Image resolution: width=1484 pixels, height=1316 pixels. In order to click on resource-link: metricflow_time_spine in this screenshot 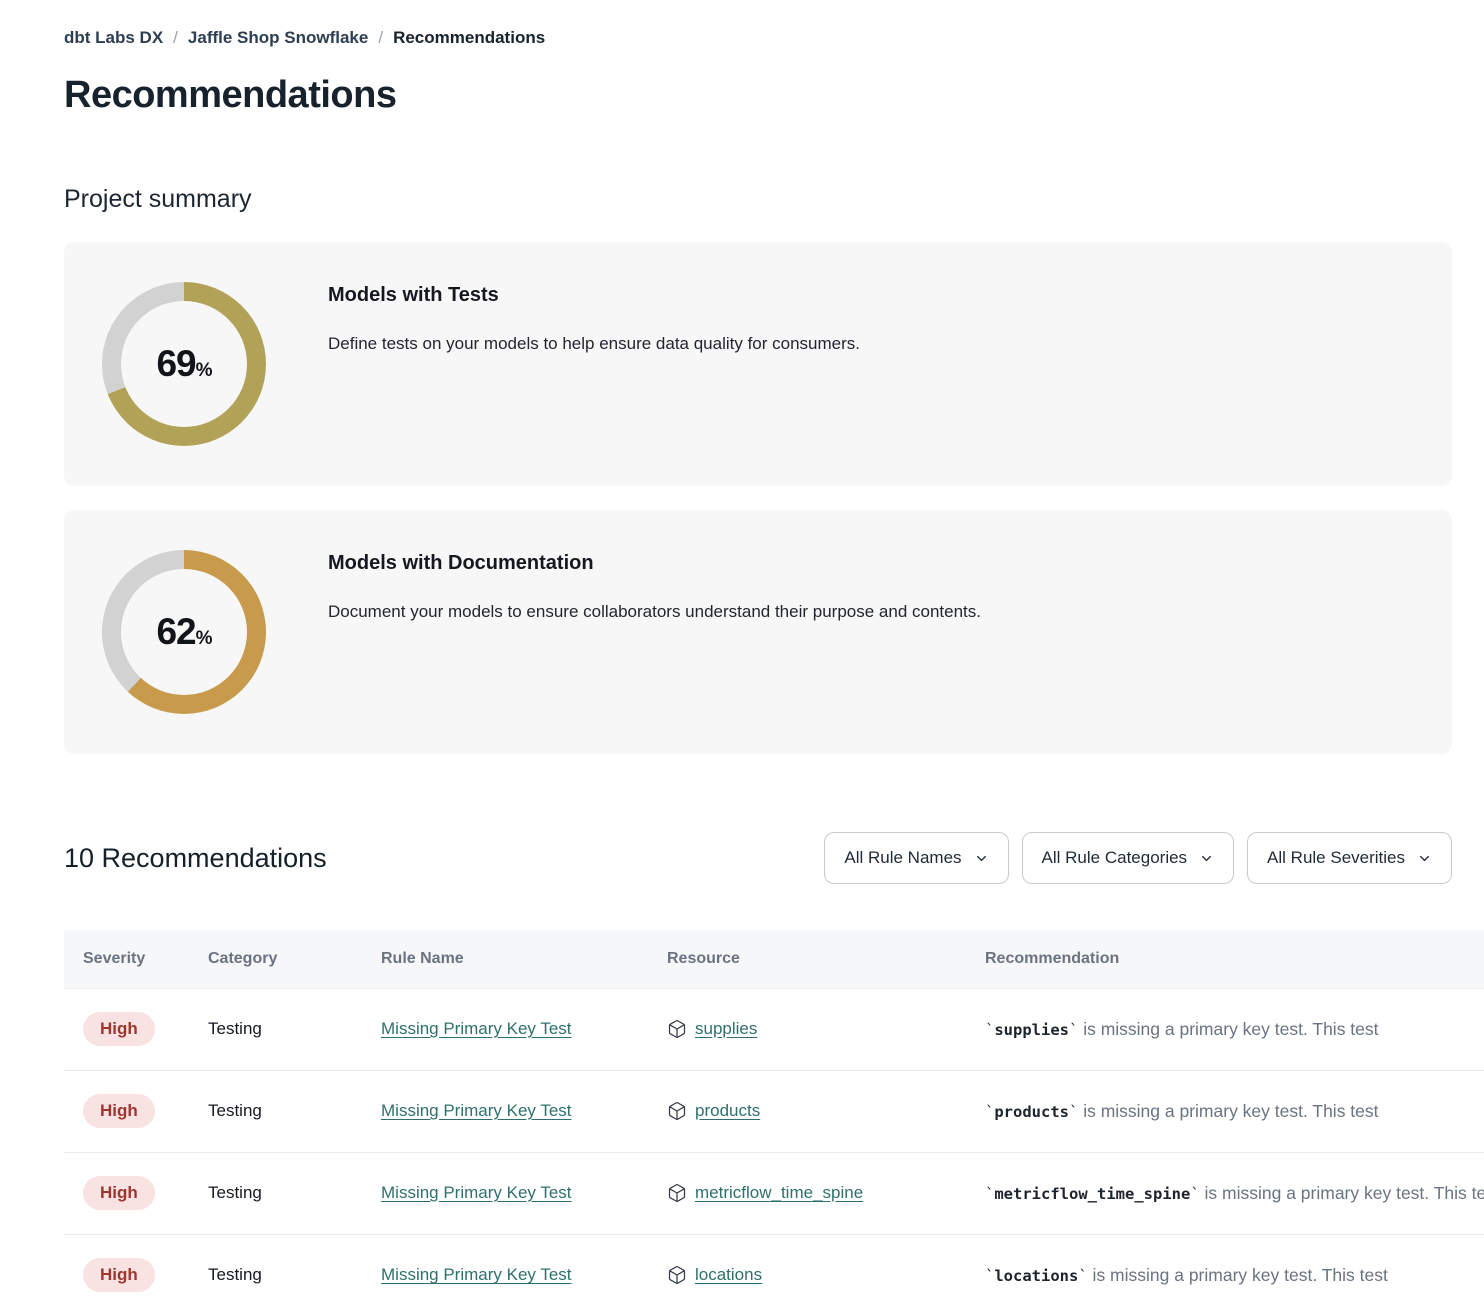, I will do `click(779, 1192)`.